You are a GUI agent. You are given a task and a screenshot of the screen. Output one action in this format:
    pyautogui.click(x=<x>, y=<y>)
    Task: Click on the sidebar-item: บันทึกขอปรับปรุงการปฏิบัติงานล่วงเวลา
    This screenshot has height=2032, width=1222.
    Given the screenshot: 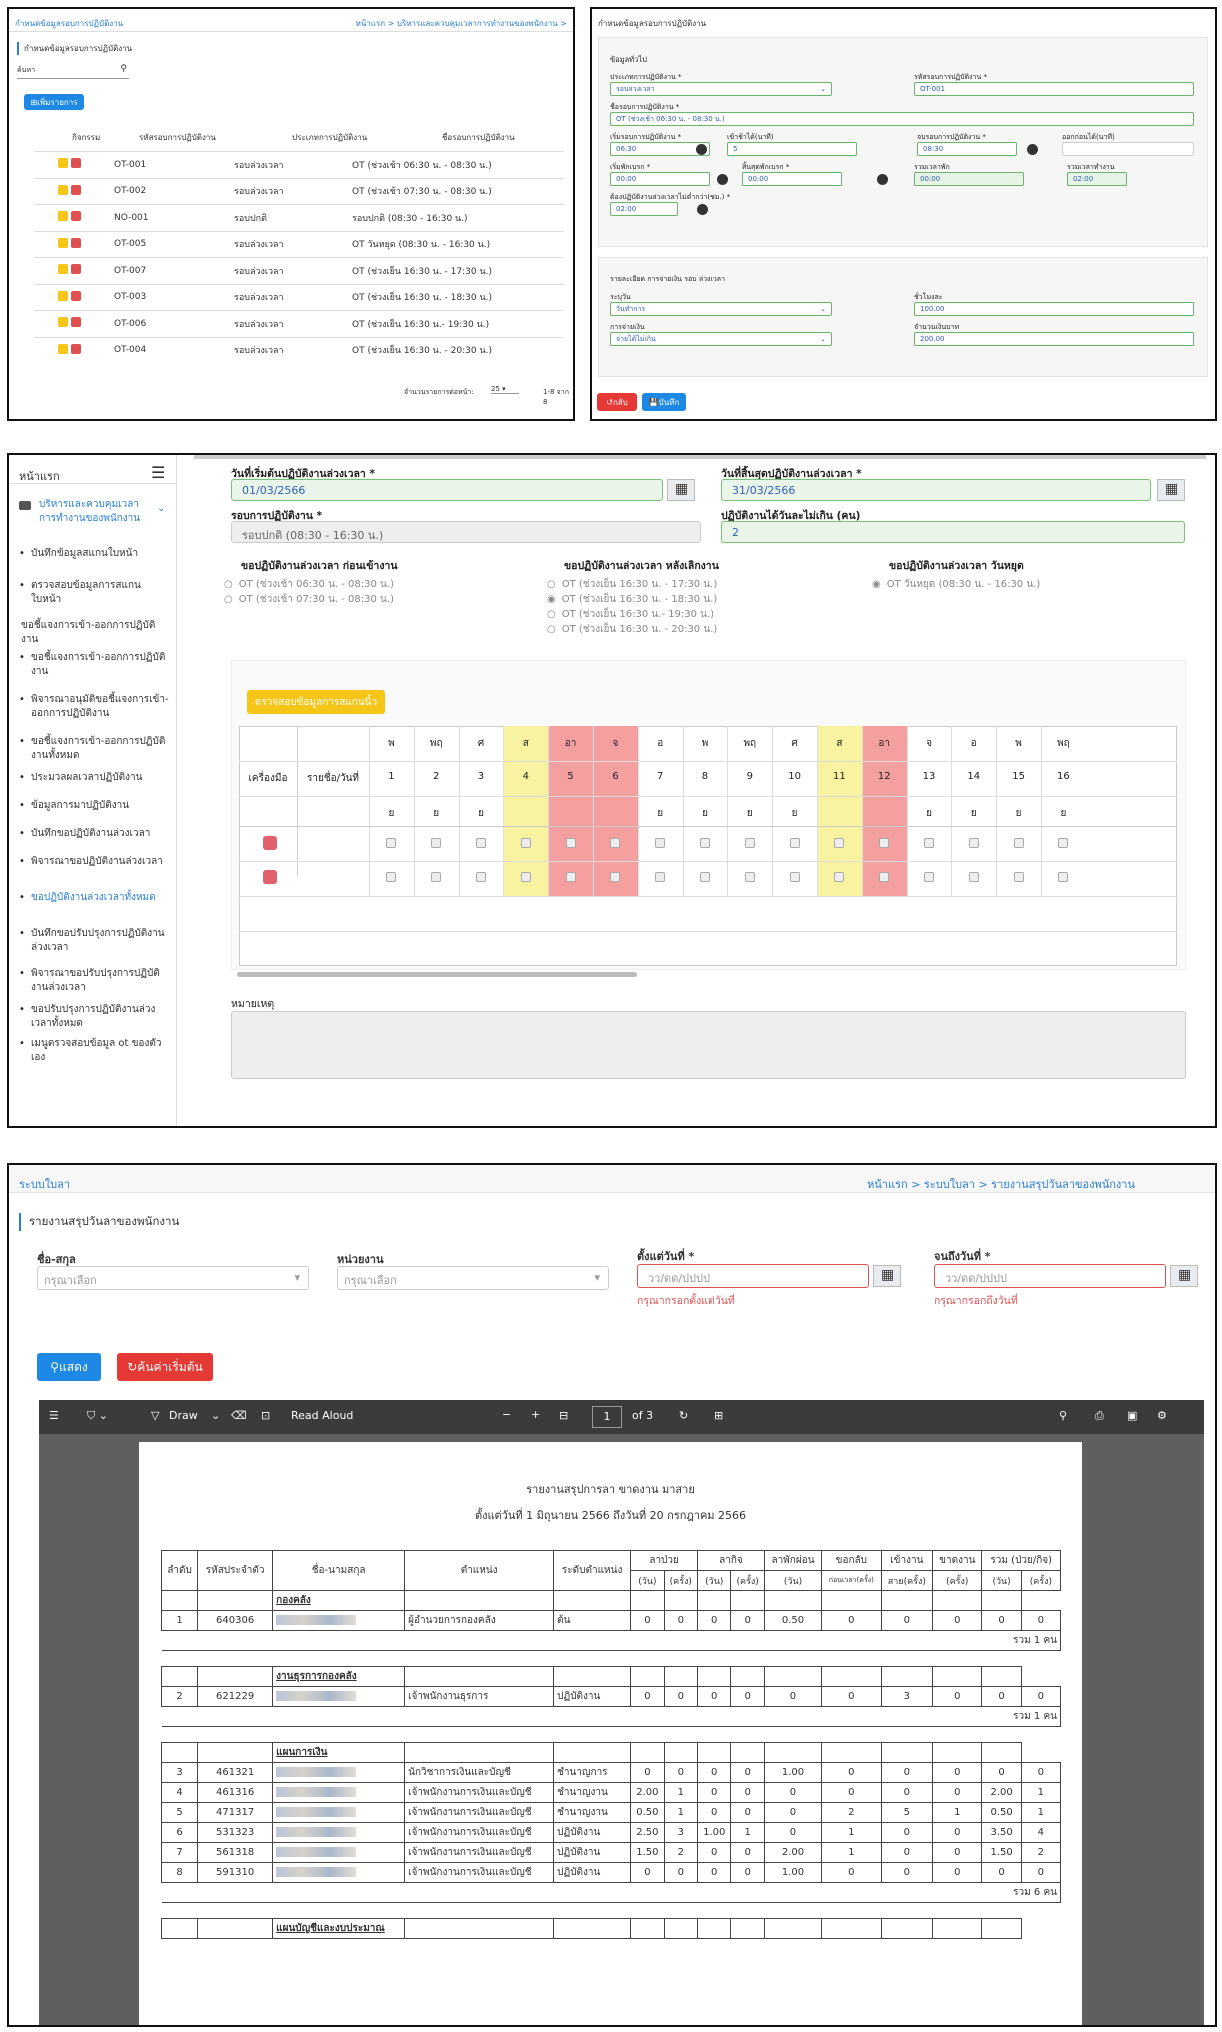 What is the action you would take?
    pyautogui.click(x=95, y=941)
    